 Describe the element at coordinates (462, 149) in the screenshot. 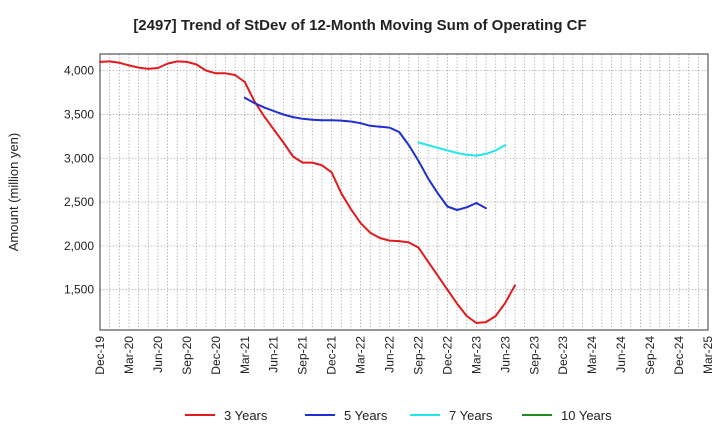

I see `series-line-7-years` at that location.